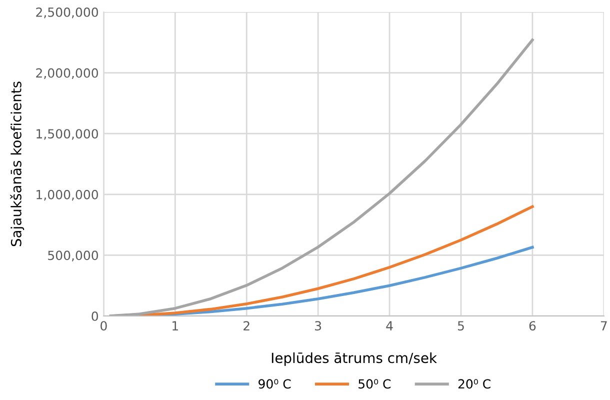  What do you see at coordinates (73, 256) in the screenshot?
I see `y-tick-label: 500,000` at bounding box center [73, 256].